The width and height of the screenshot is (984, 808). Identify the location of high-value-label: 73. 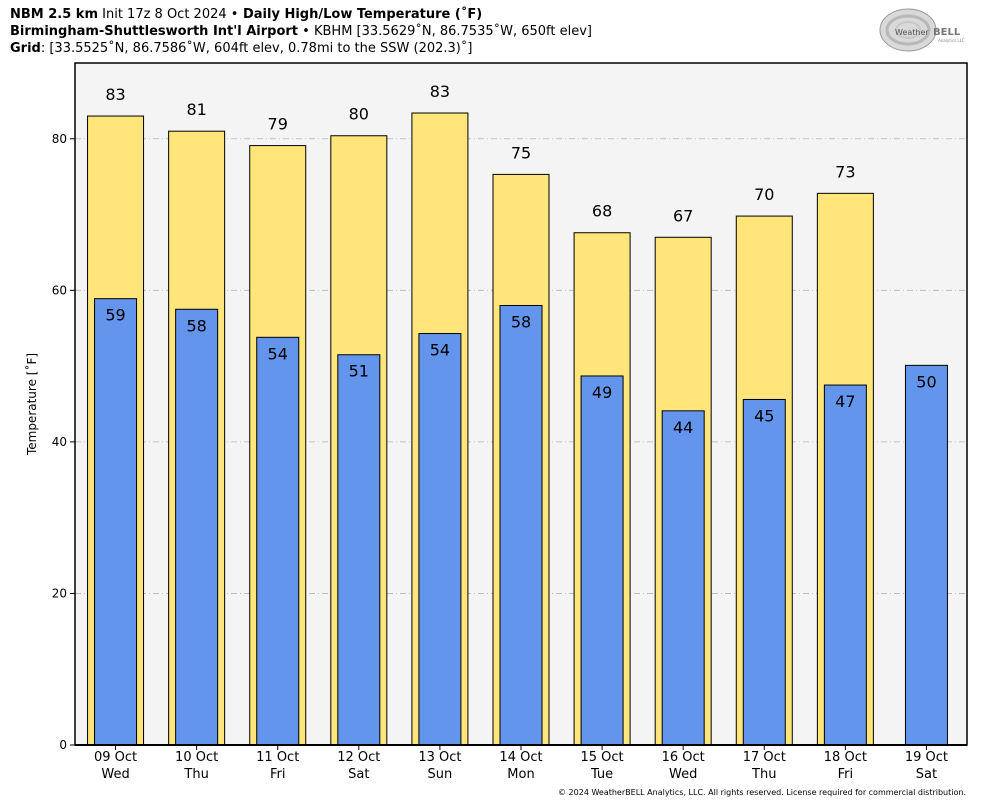
(845, 171).